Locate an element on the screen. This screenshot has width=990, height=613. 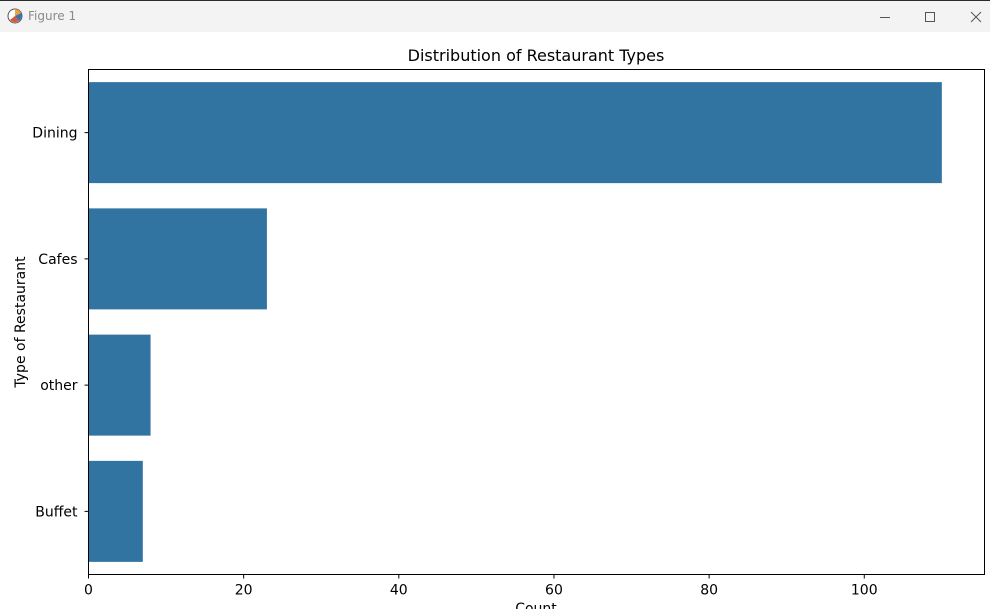
y-tick-label: Buffet is located at coordinates (56, 512).